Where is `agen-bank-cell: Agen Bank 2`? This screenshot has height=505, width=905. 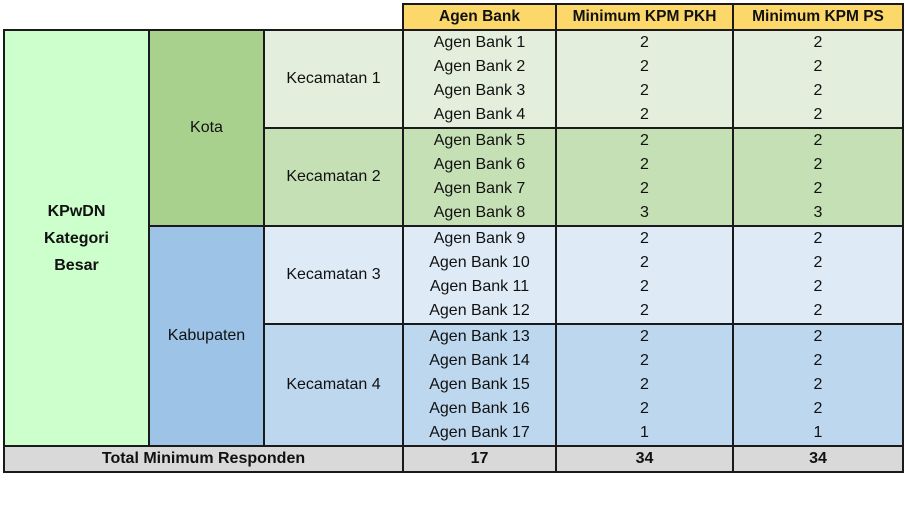 agen-bank-cell: Agen Bank 2 is located at coordinates (479, 67).